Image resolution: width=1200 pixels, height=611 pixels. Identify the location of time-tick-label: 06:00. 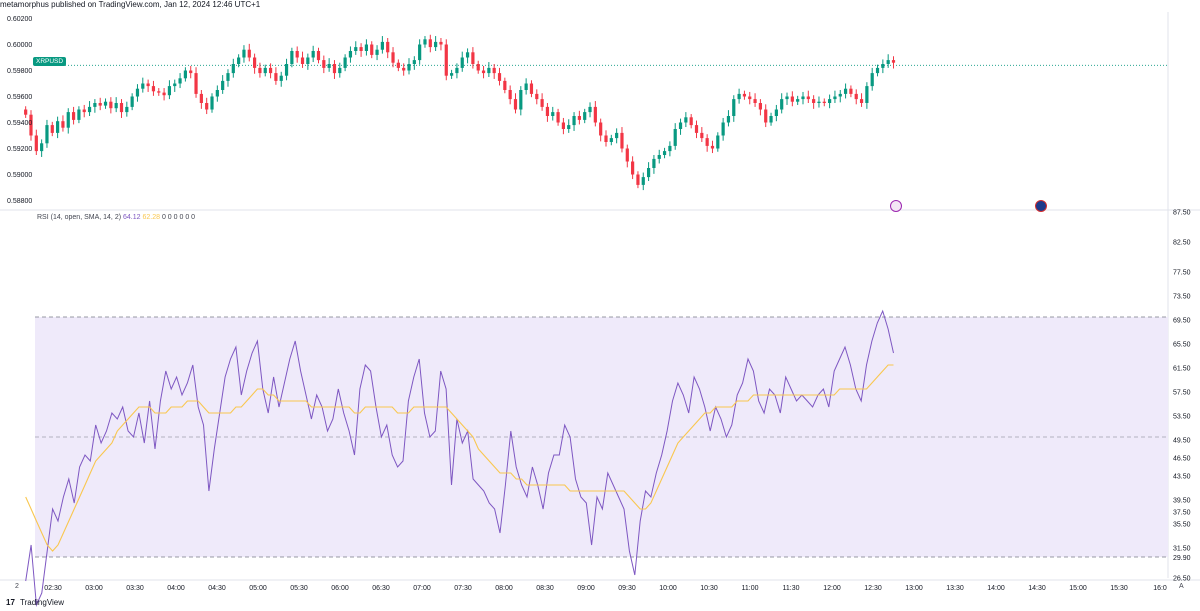
(340, 588).